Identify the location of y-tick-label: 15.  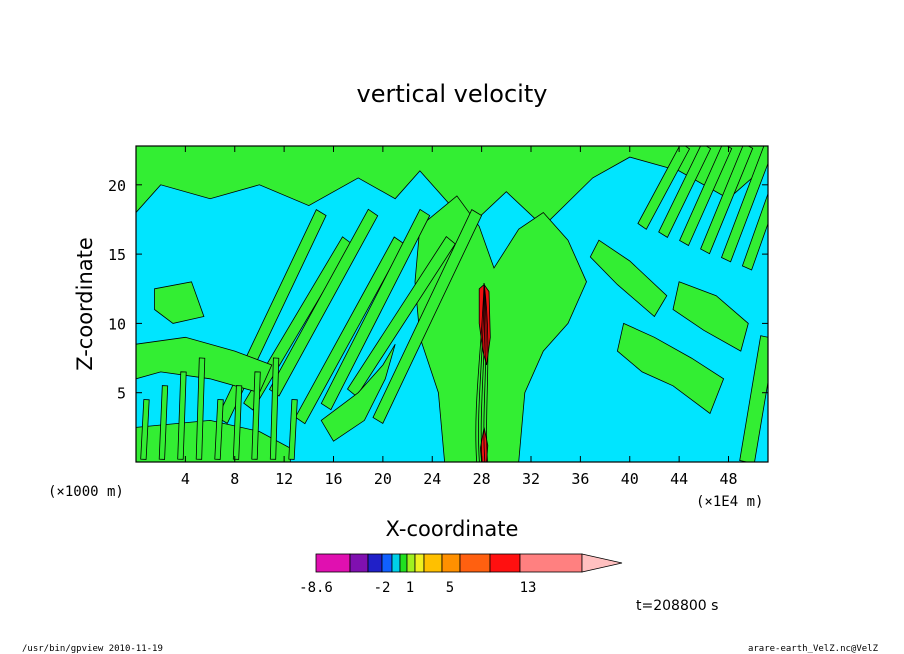
(117, 255).